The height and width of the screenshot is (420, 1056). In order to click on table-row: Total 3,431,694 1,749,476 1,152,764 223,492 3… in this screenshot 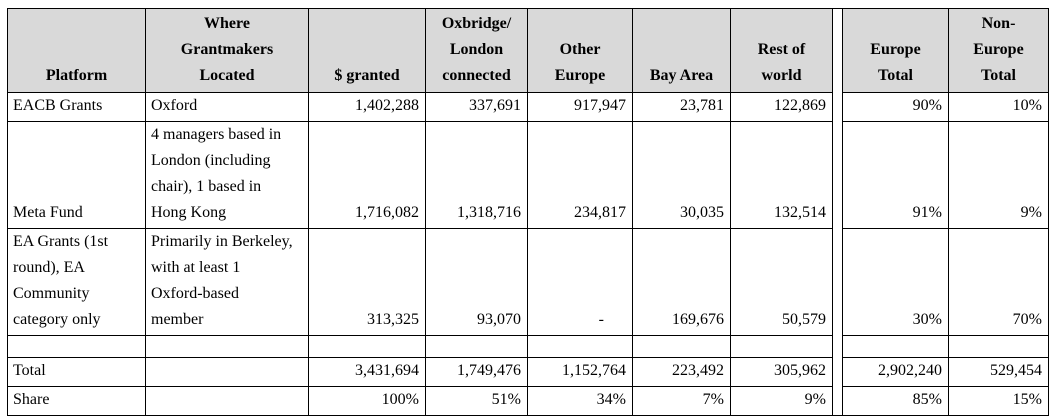, I will do `click(528, 372)`.